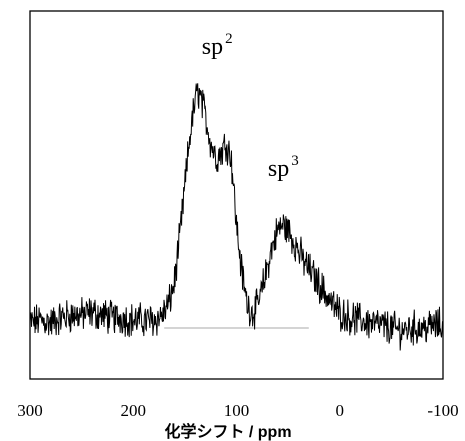  I want to click on x-tick-label: 300, so click(30, 410).